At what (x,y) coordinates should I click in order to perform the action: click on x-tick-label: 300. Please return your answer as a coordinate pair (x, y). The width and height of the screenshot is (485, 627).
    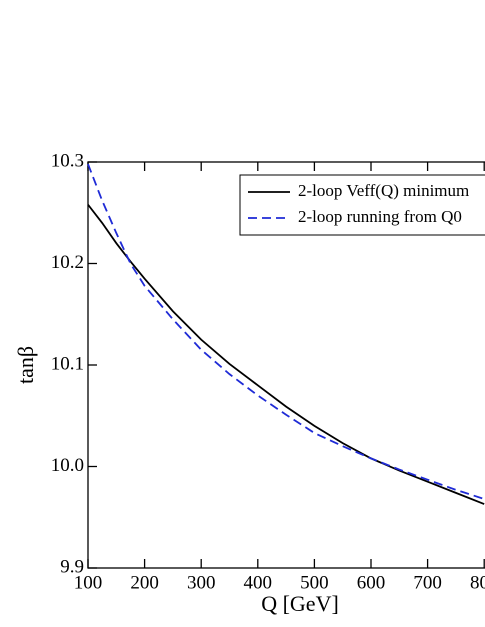
    Looking at the image, I should click on (201, 582).